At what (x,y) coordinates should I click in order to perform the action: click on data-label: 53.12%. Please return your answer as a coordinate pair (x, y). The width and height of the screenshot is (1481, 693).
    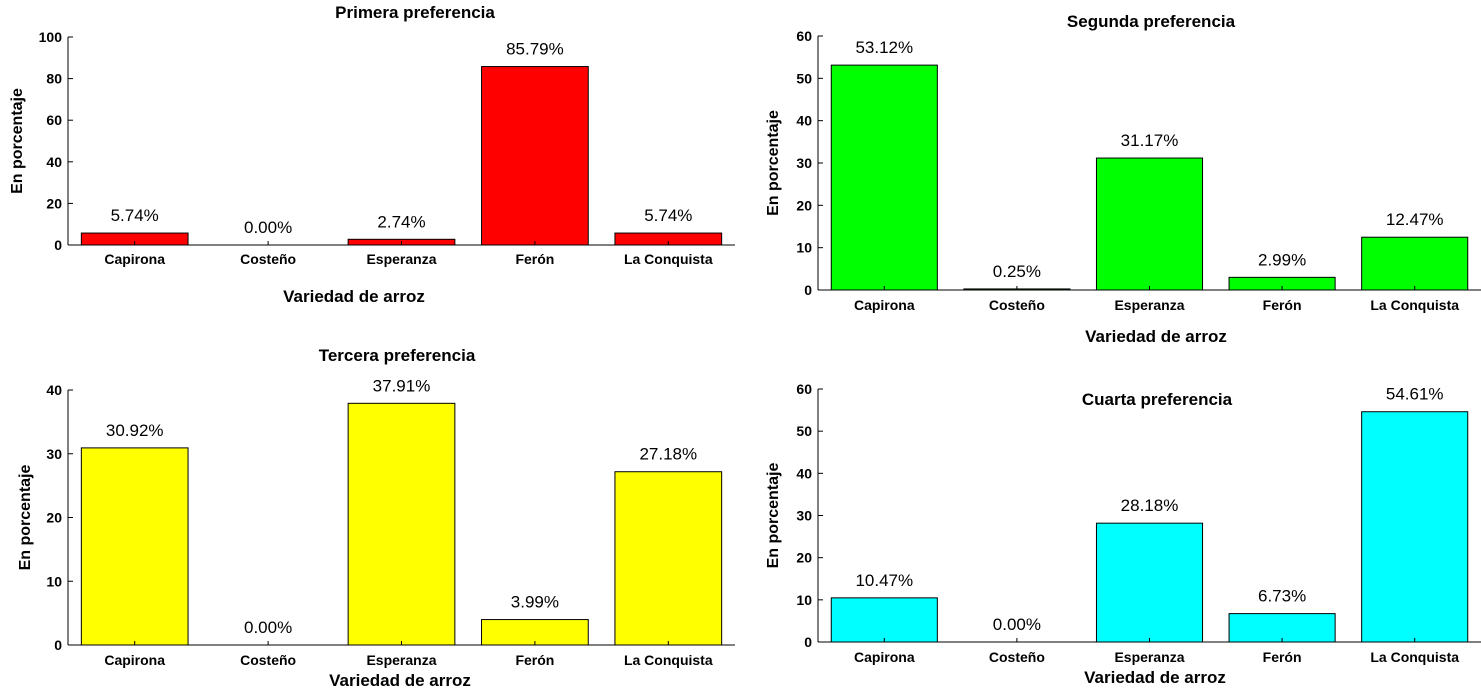
    Looking at the image, I should click on (884, 47).